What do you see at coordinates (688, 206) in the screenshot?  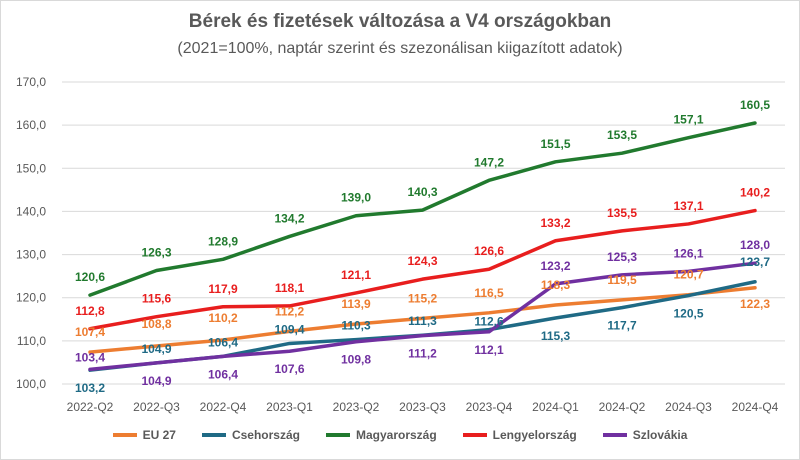 I see `data-label: 137,1` at bounding box center [688, 206].